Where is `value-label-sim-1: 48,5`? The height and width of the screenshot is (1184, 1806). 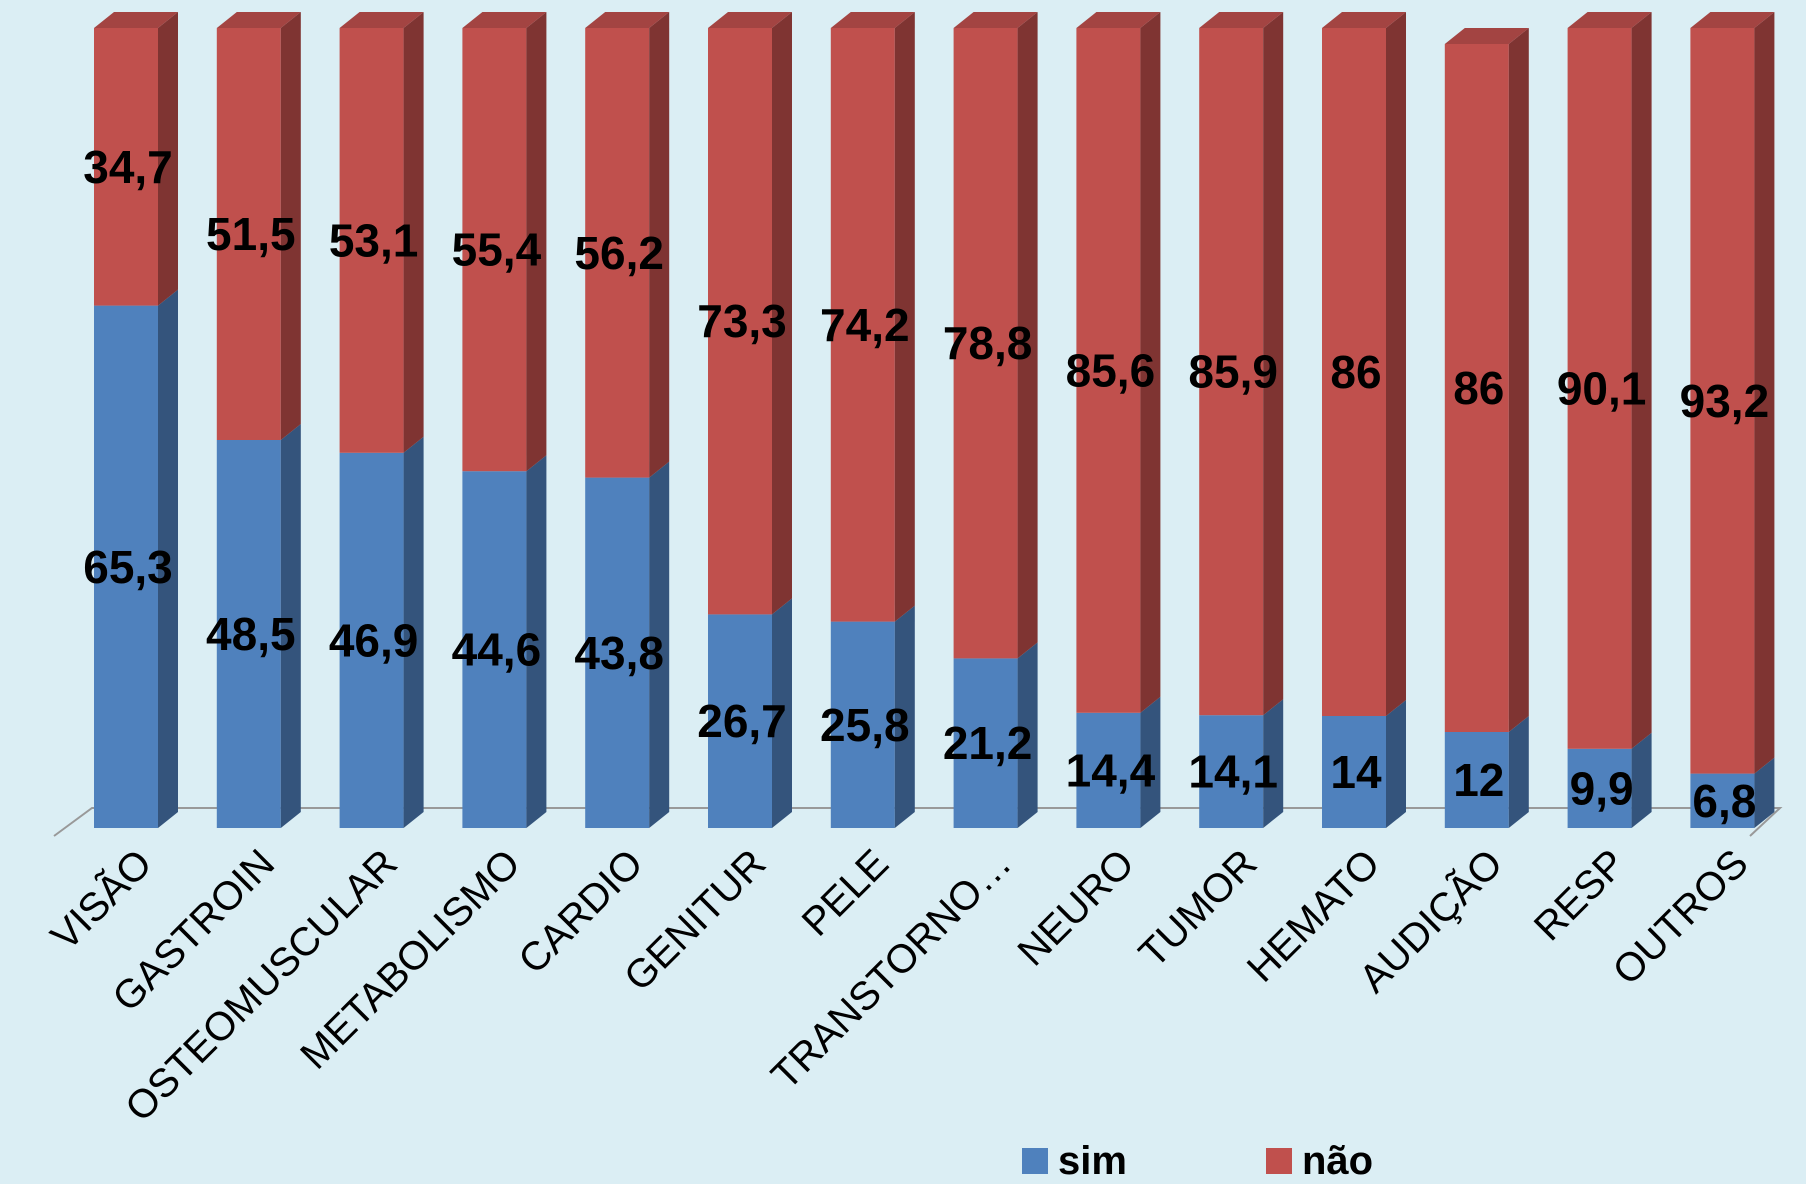
value-label-sim-1: 48,5 is located at coordinates (251, 634).